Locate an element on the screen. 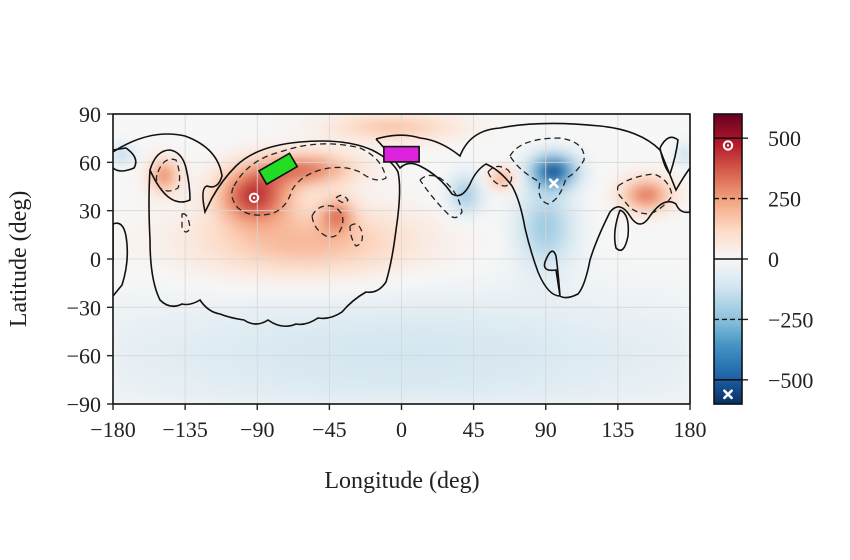 This screenshot has height=560, width=850. y-axis-label: Latitude (deg) is located at coordinates (19, 259).